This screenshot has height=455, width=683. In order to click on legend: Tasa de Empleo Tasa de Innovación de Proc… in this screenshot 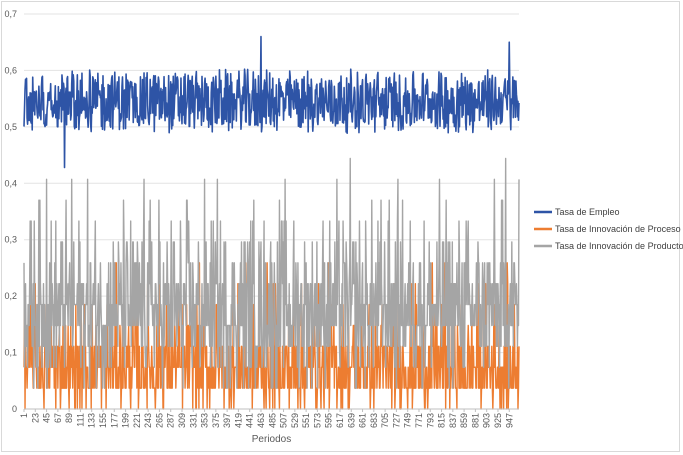, I will do `click(608, 229)`.